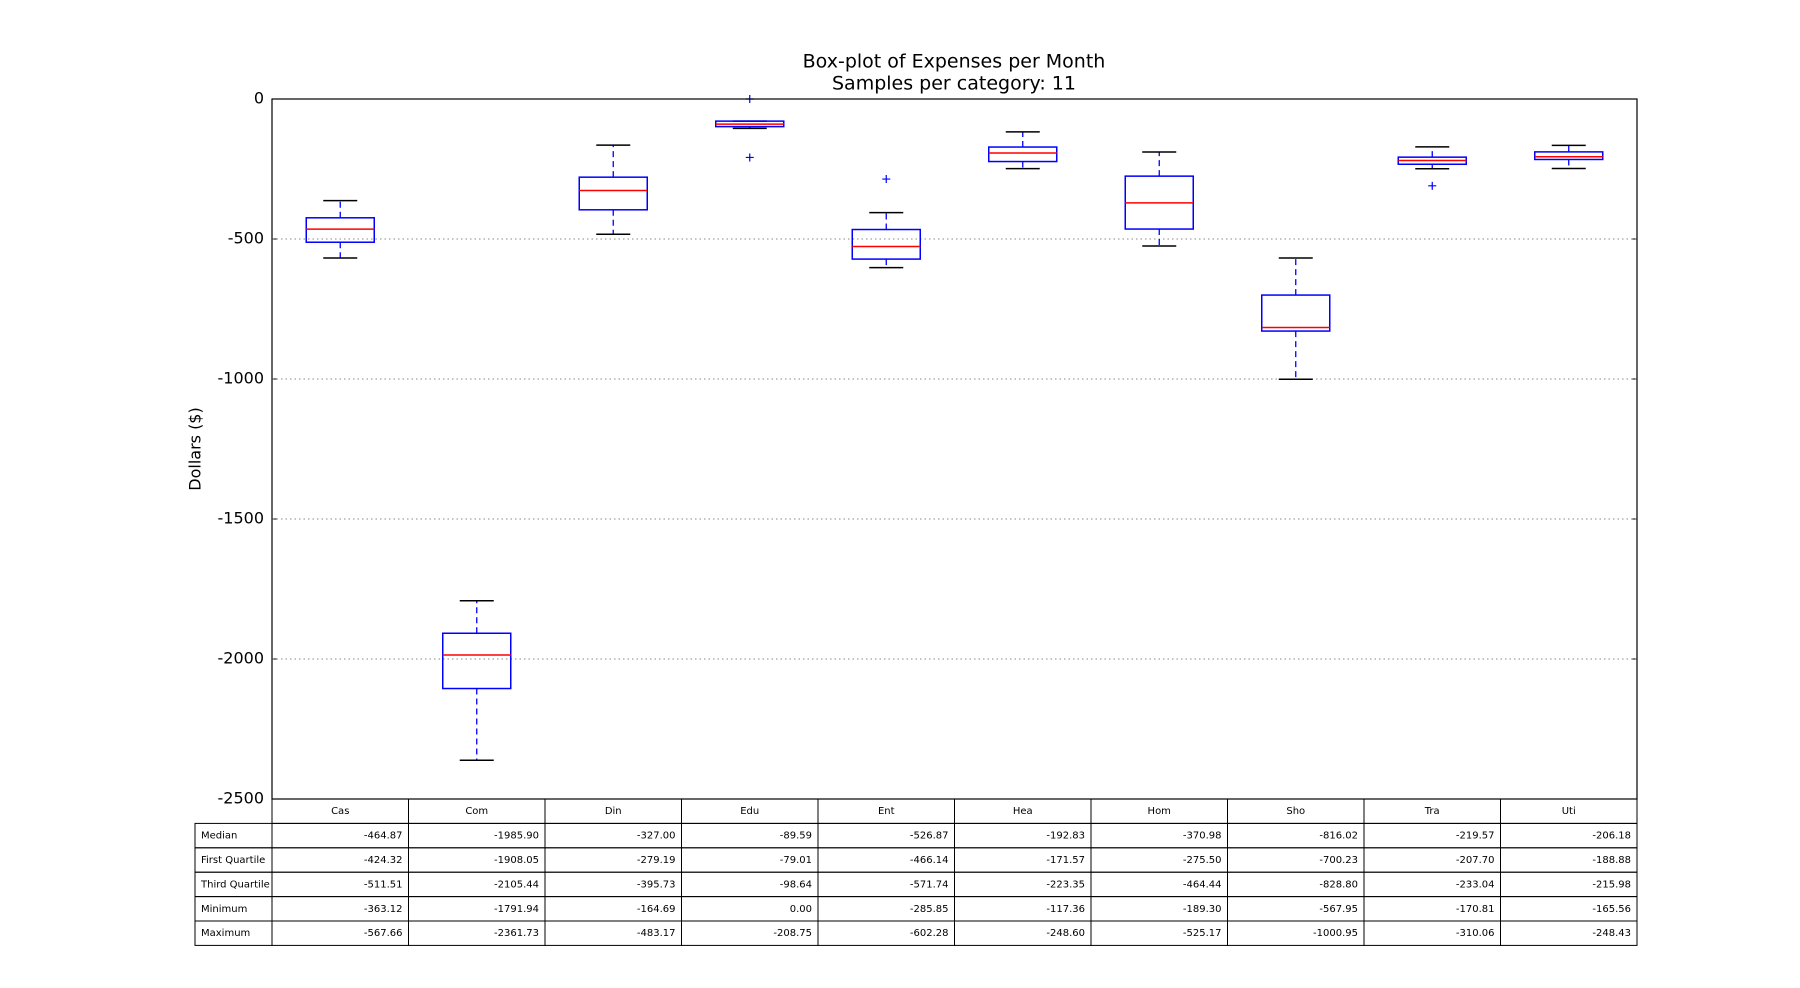 The image size is (1800, 988). I want to click on chart-subtitle: Samples per category: 11, so click(954, 84).